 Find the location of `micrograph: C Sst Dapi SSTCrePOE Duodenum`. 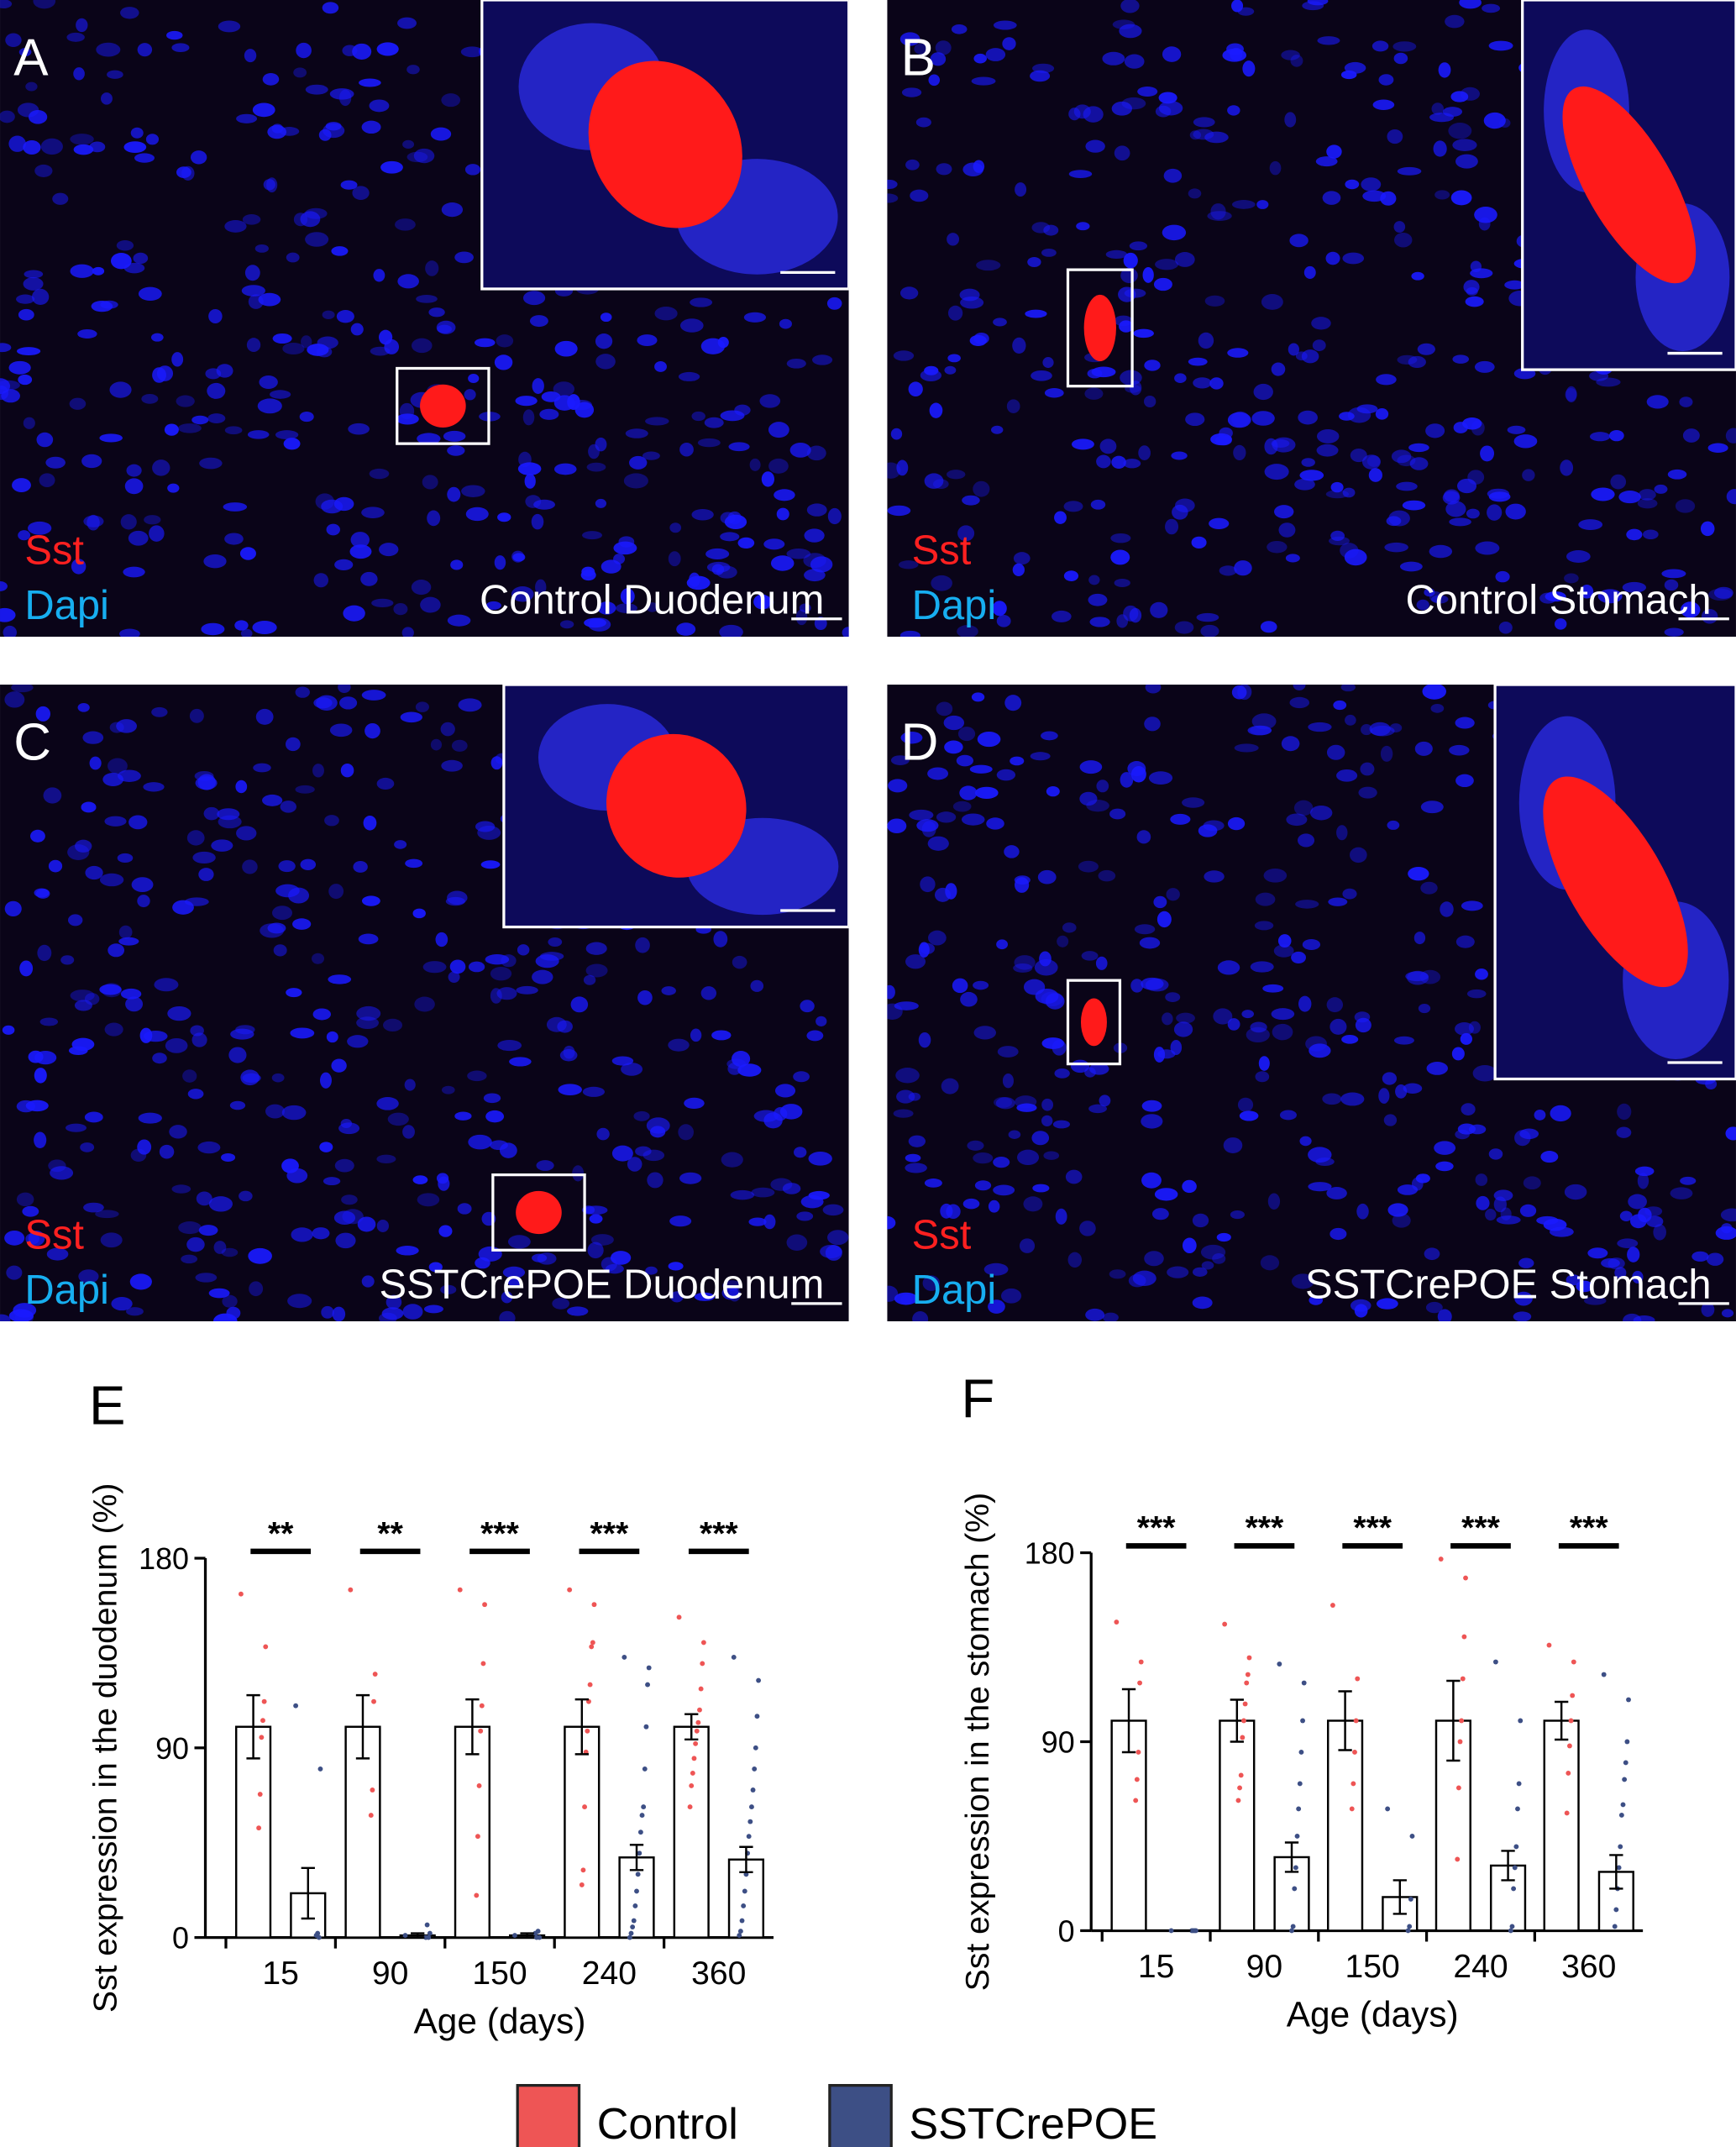

micrograph: C Sst Dapi SSTCrePOE Duodenum is located at coordinates (424, 1003).